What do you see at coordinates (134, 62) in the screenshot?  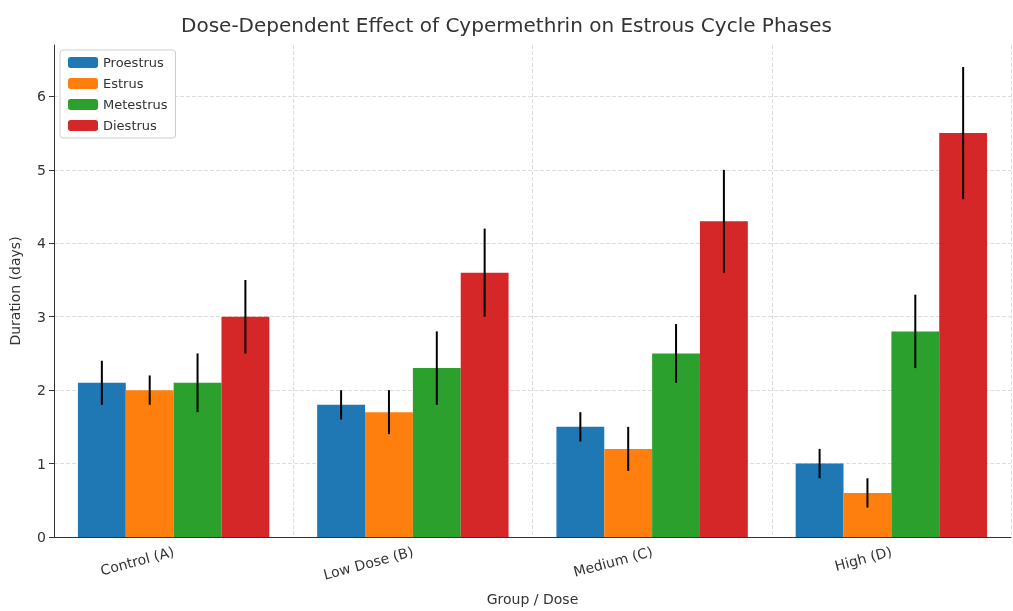 I see `legend-label: Proestrus` at bounding box center [134, 62].